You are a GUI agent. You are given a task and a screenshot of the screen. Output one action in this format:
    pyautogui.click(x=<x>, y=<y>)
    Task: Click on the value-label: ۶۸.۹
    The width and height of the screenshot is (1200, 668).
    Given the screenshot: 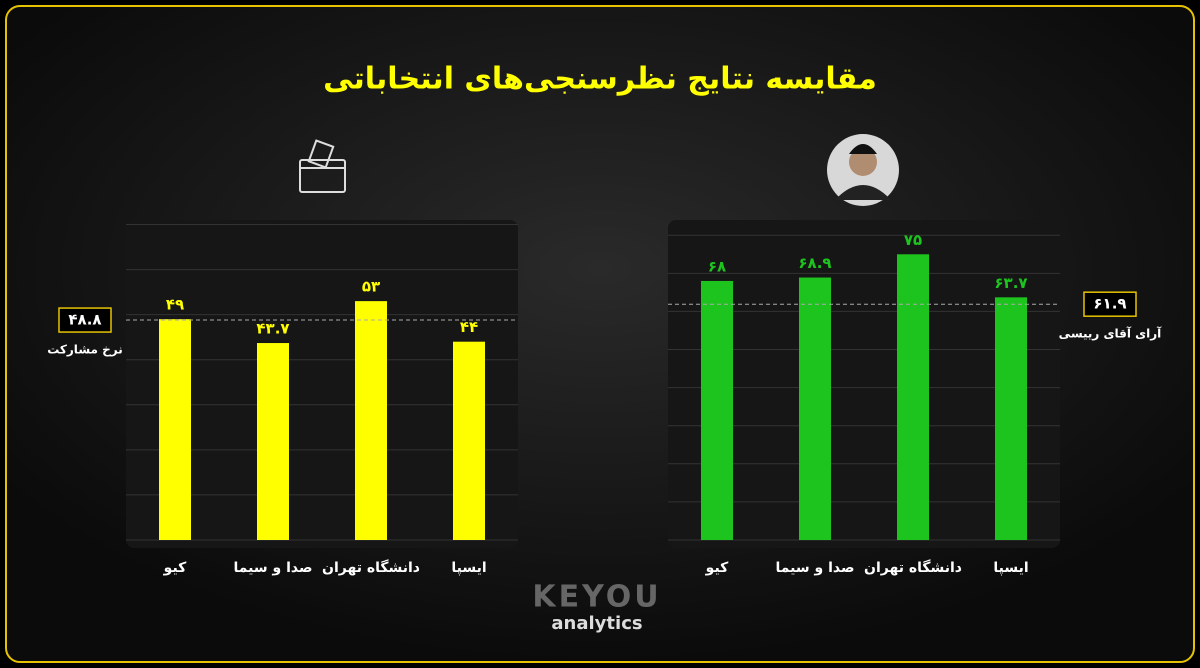 What is the action you would take?
    pyautogui.click(x=814, y=263)
    